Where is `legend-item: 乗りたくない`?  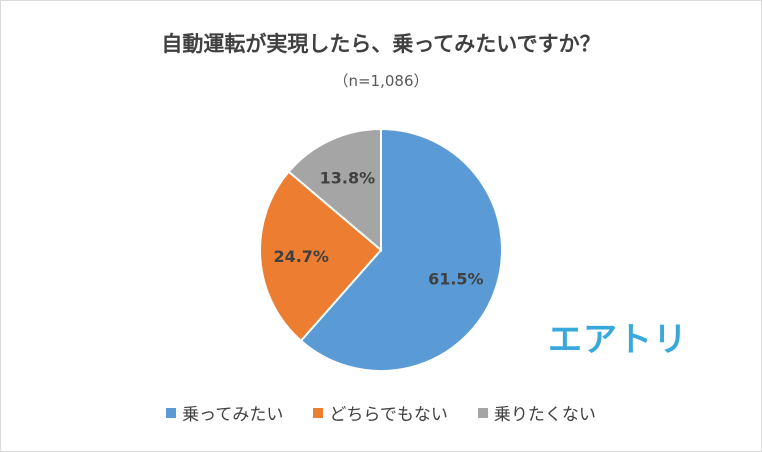
legend-item: 乗りたくない is located at coordinates (536, 412).